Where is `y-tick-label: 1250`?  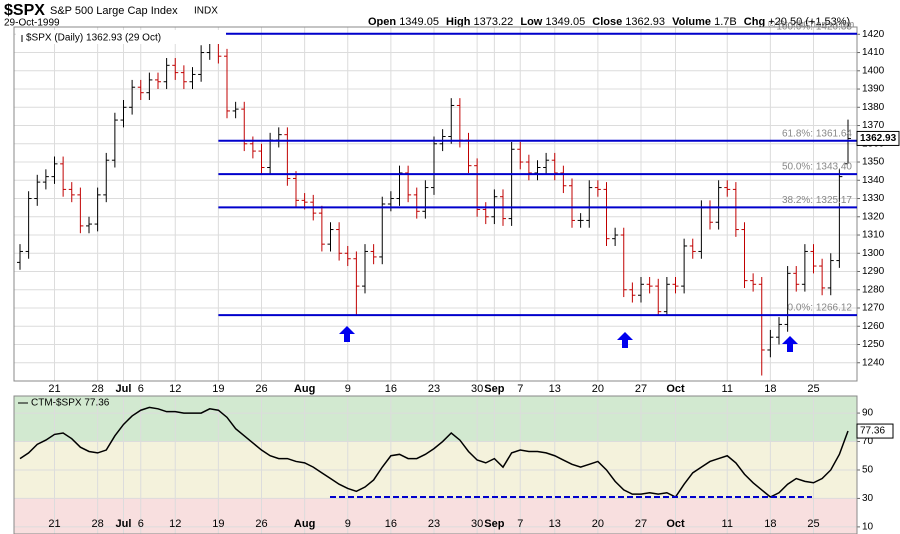 y-tick-label: 1250 is located at coordinates (873, 344).